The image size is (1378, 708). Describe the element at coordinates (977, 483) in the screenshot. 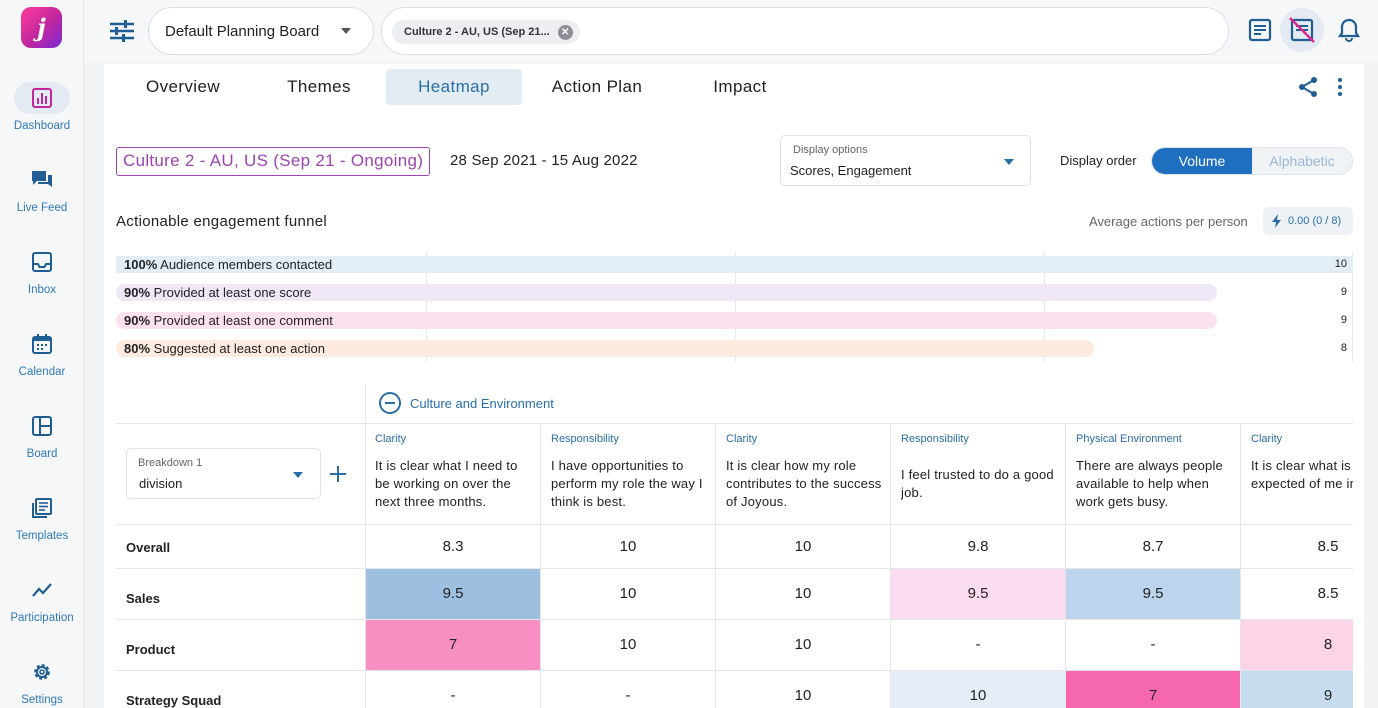

I see `question-text: I feel trusted to do a good job.` at that location.